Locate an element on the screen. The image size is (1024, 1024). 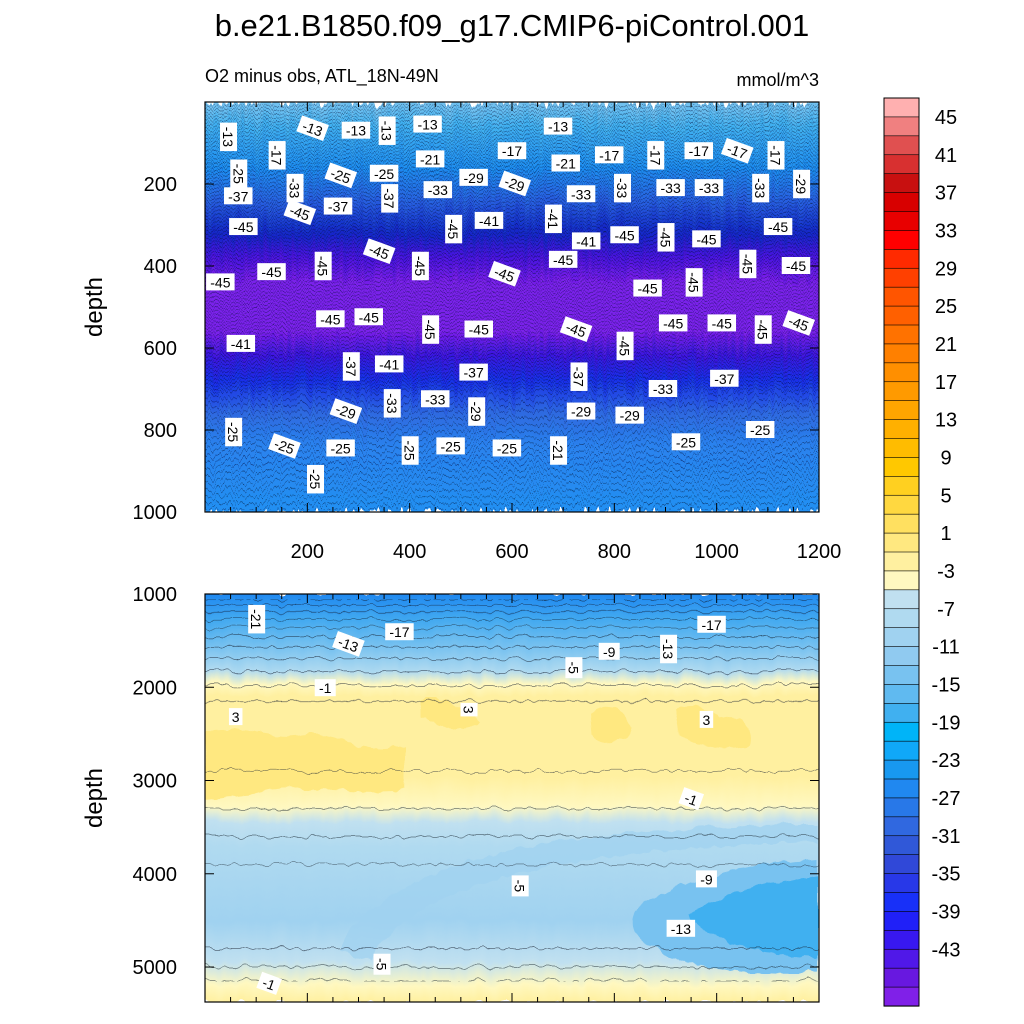
y-tick-label: 200 is located at coordinates (160, 185).